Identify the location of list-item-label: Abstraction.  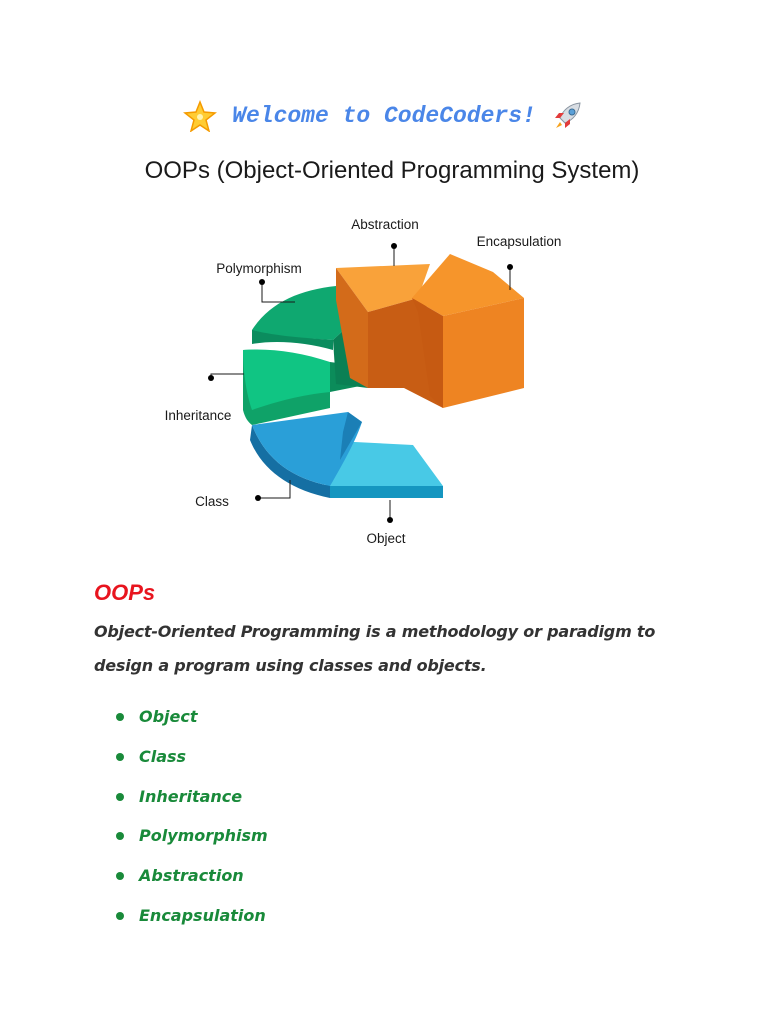
(191, 876).